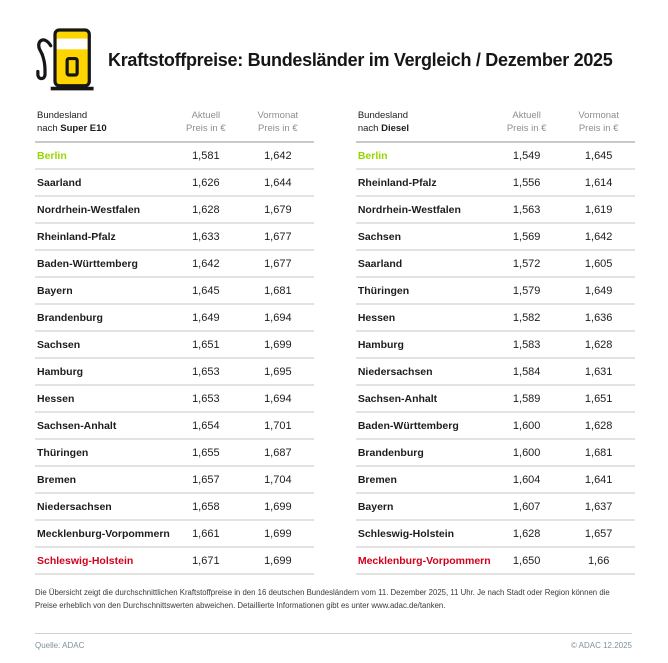 The width and height of the screenshot is (668, 663). I want to click on vormonat-price: 1,704, so click(278, 479).